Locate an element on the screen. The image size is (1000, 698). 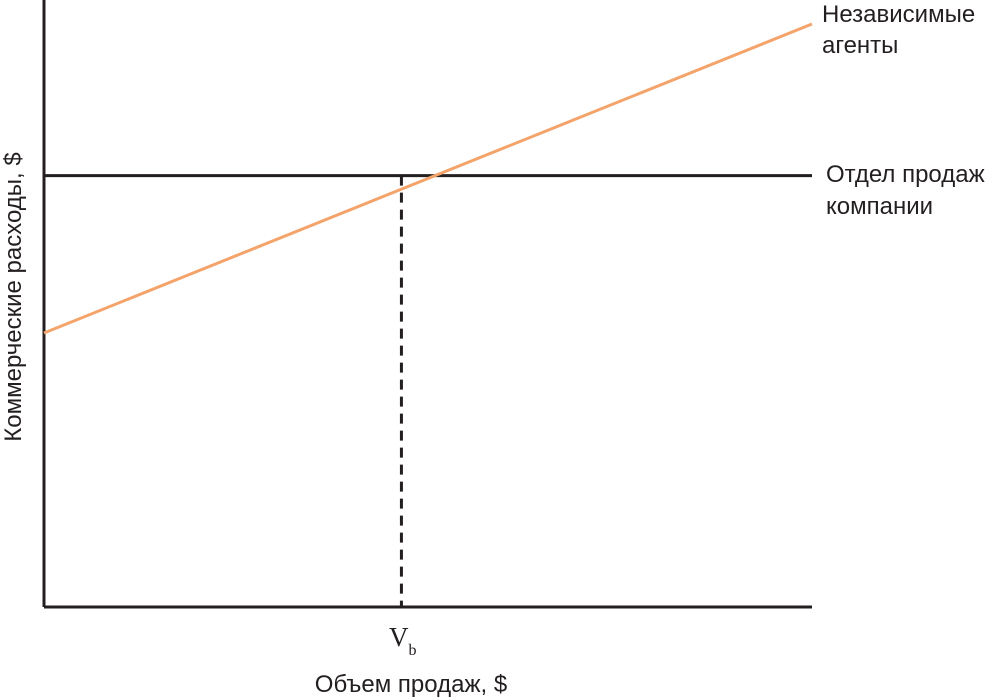
x-tick-label-vb: Vb is located at coordinates (403, 640).